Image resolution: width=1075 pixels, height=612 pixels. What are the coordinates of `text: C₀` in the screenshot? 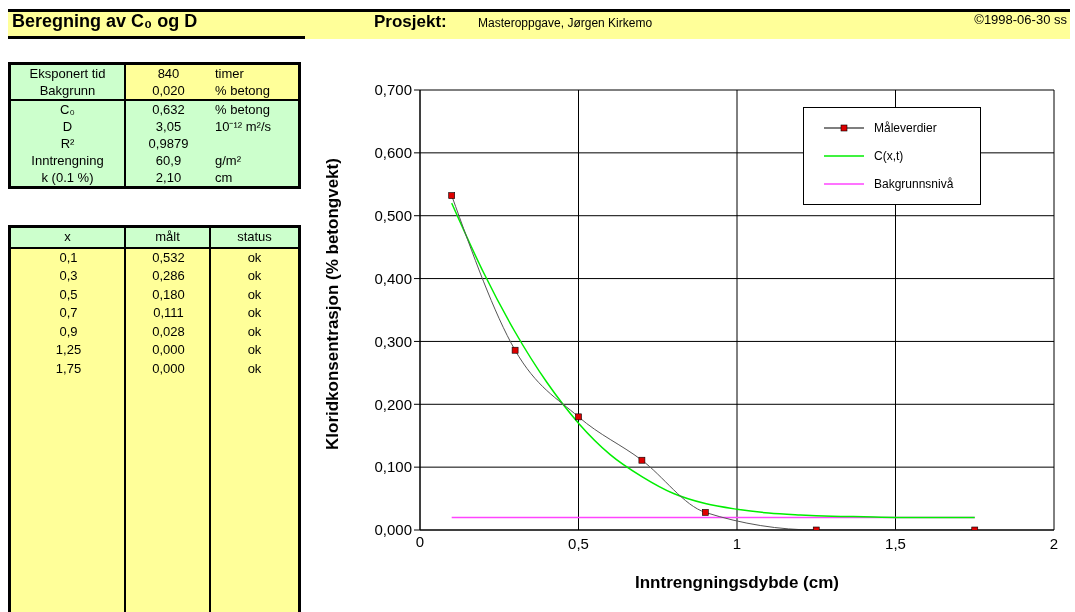 It's located at (68, 109).